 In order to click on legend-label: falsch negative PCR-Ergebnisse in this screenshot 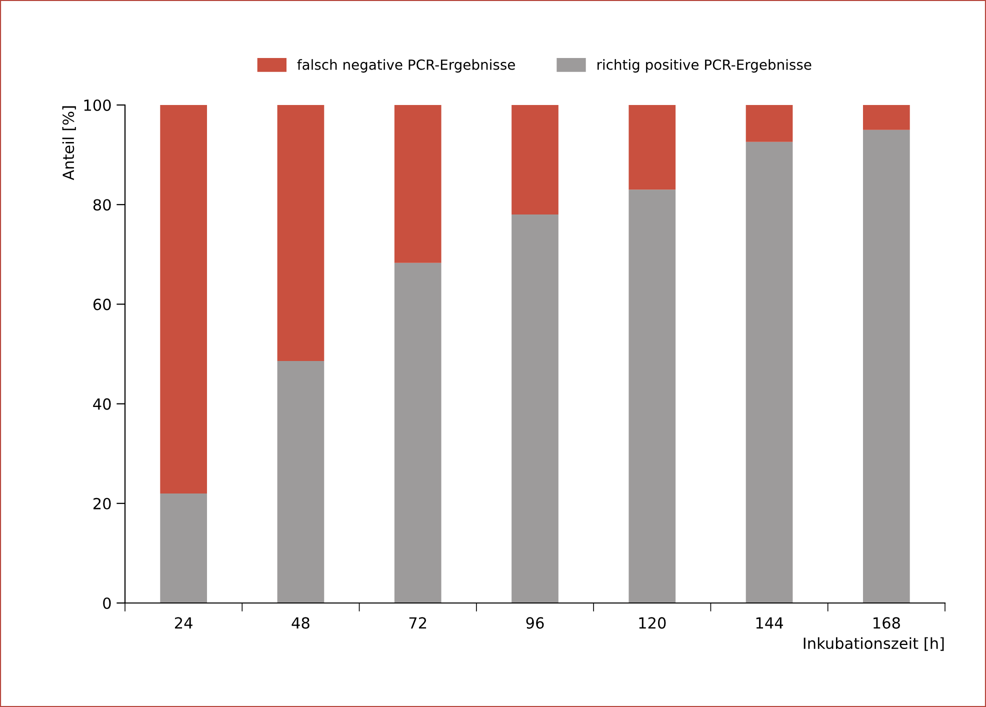, I will do `click(406, 66)`.